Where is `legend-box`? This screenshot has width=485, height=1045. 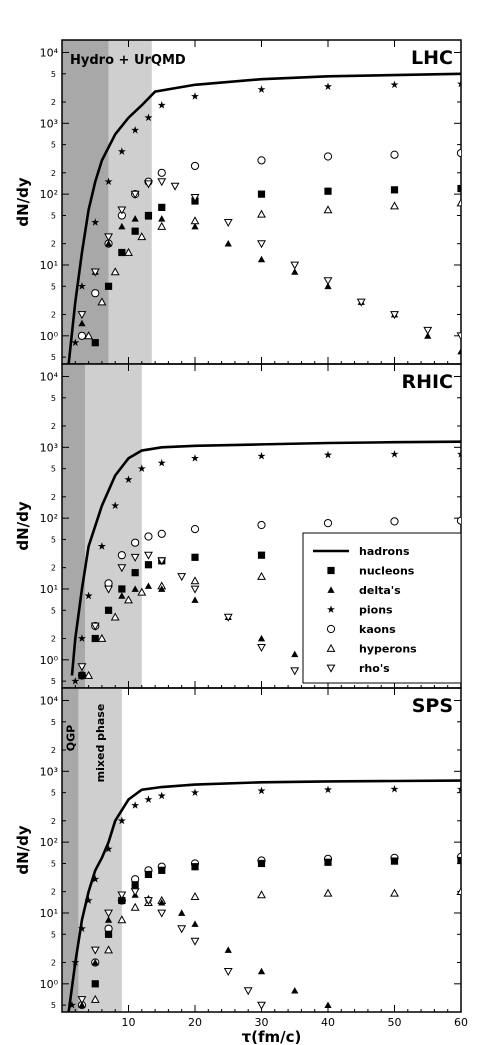
legend-box is located at coordinates (382, 608).